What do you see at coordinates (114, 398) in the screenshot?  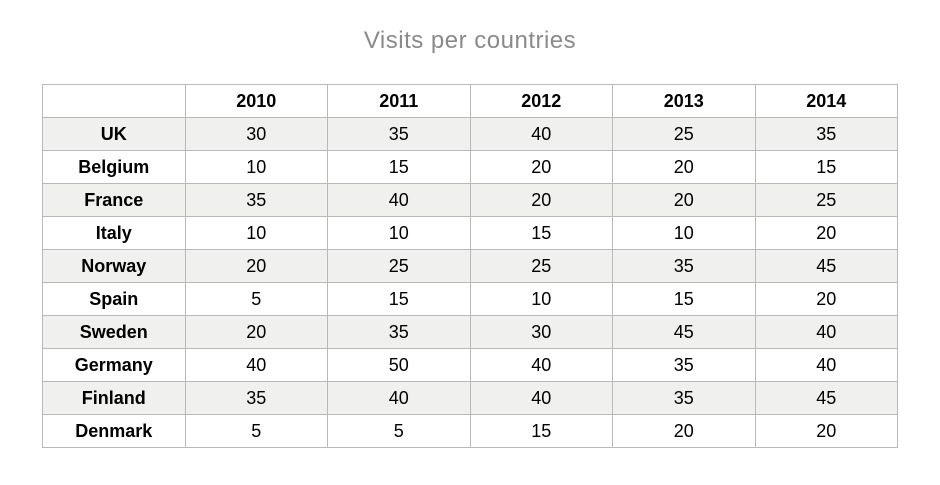 I see `row-header: Finland` at bounding box center [114, 398].